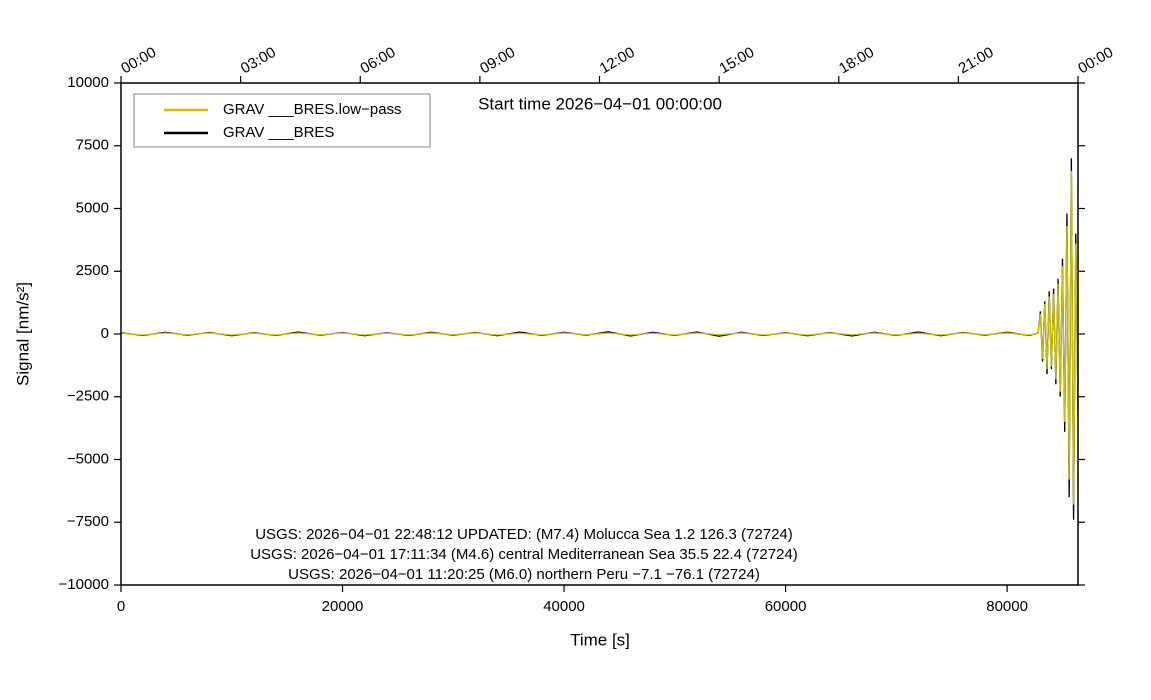 Image resolution: width=1151 pixels, height=700 pixels. What do you see at coordinates (377, 60) in the screenshot?
I see `top-x-tick-label: 06:00` at bounding box center [377, 60].